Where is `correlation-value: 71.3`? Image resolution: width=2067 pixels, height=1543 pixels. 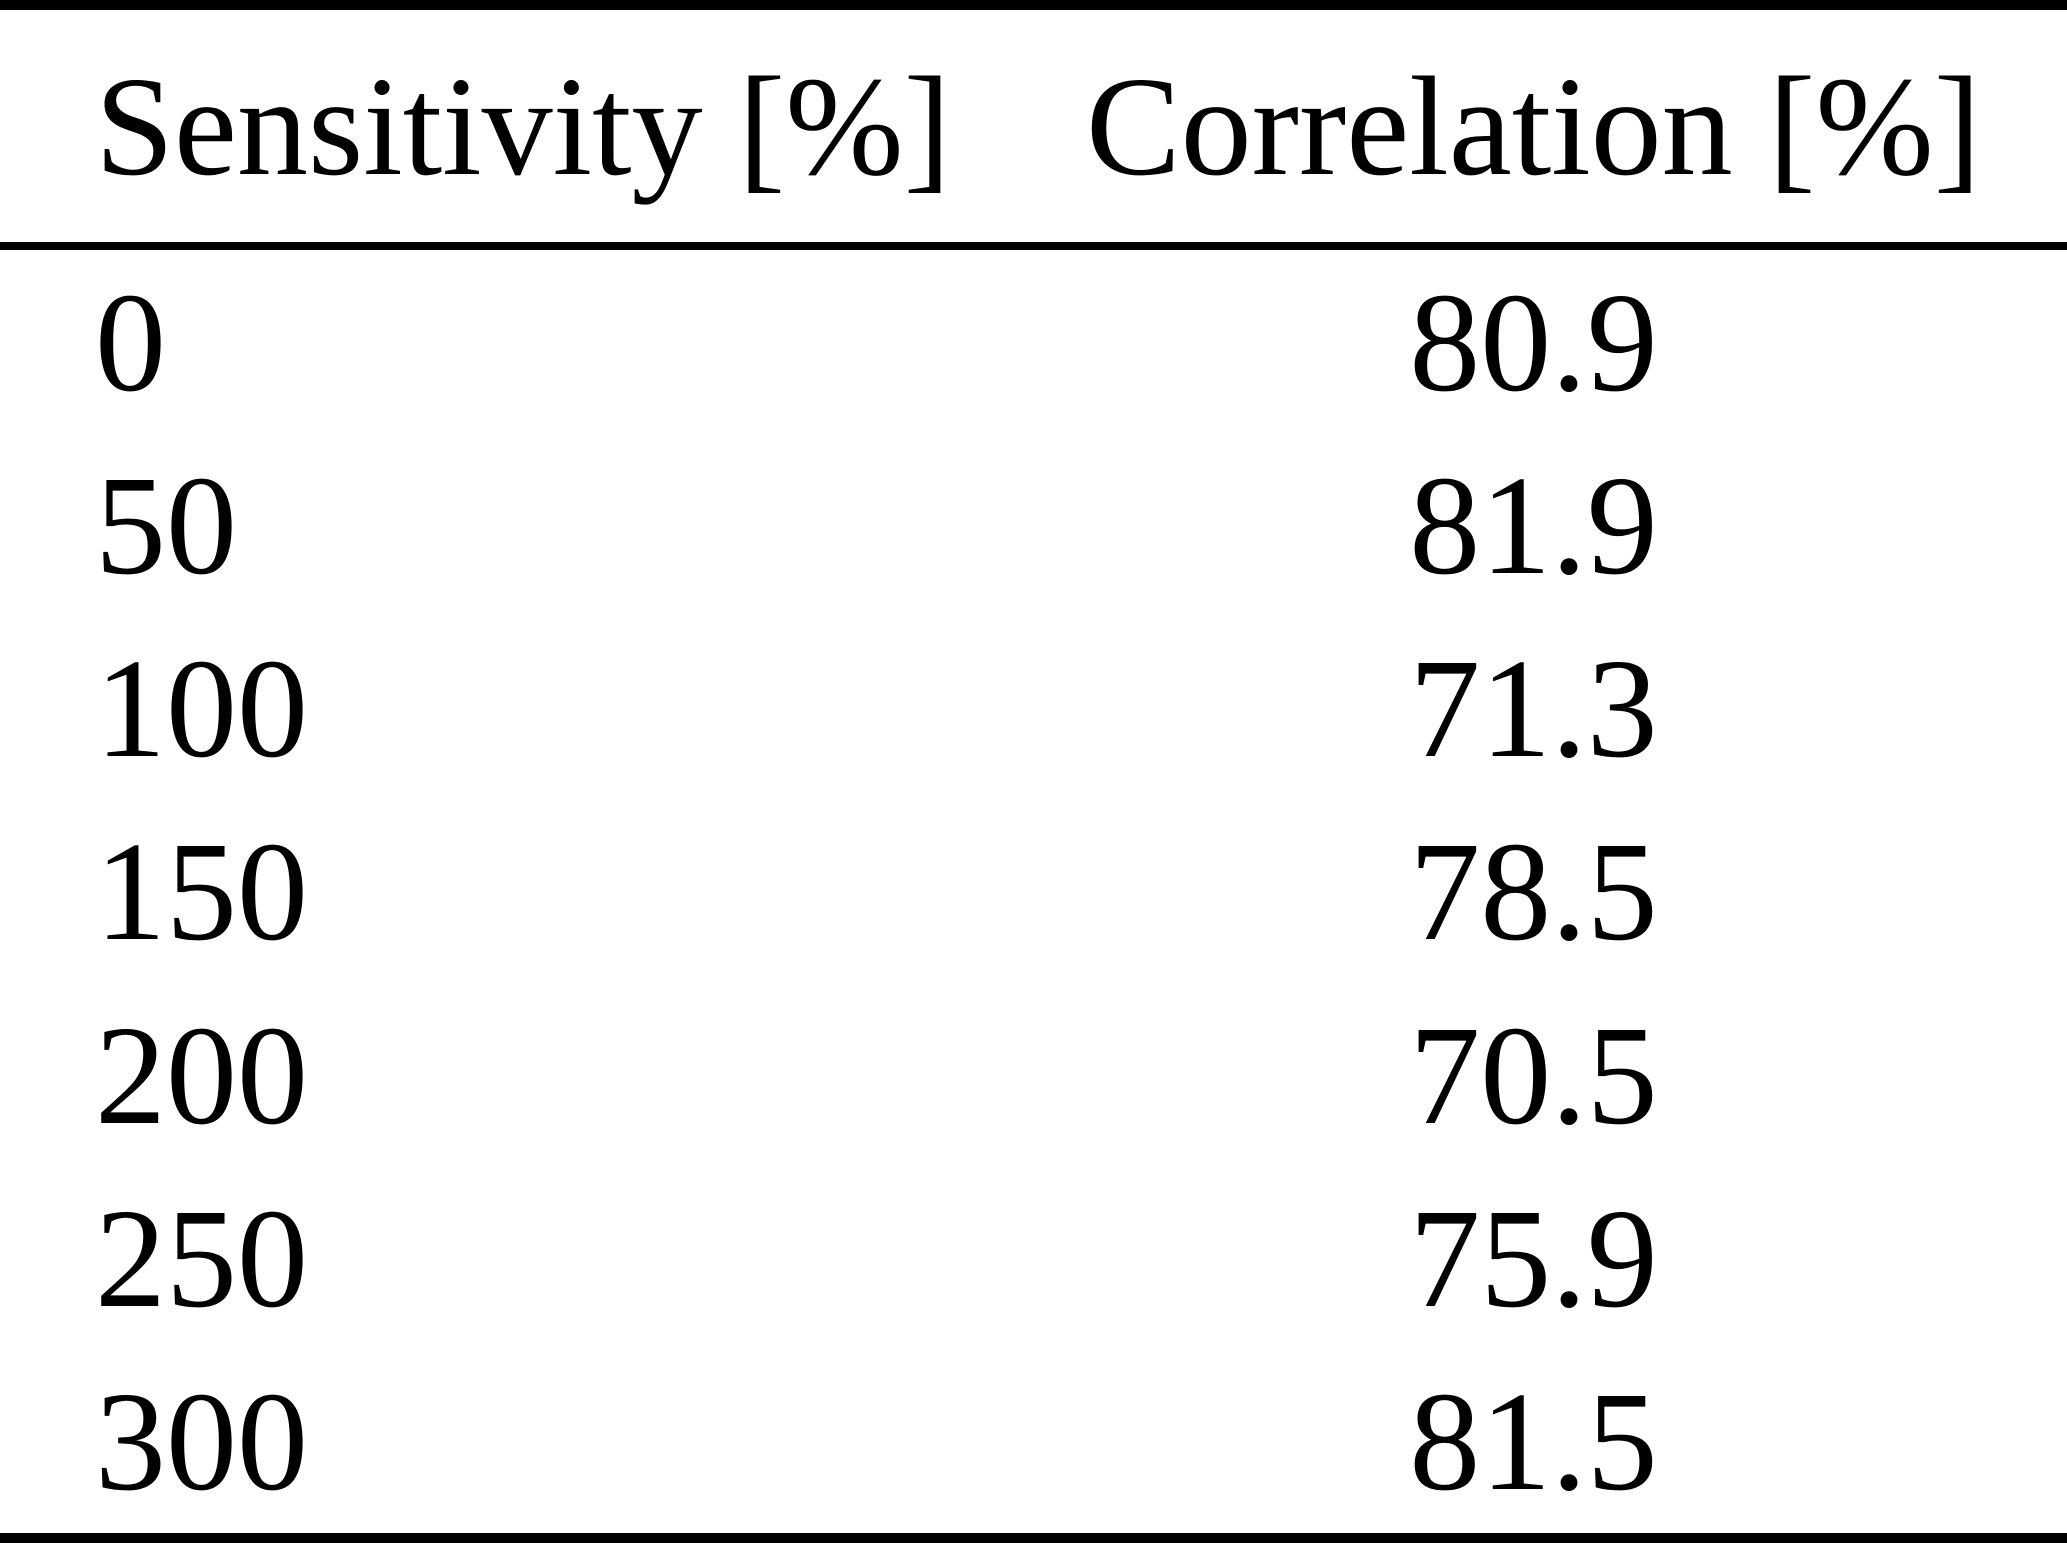 correlation-value: 71.3 is located at coordinates (1533, 708).